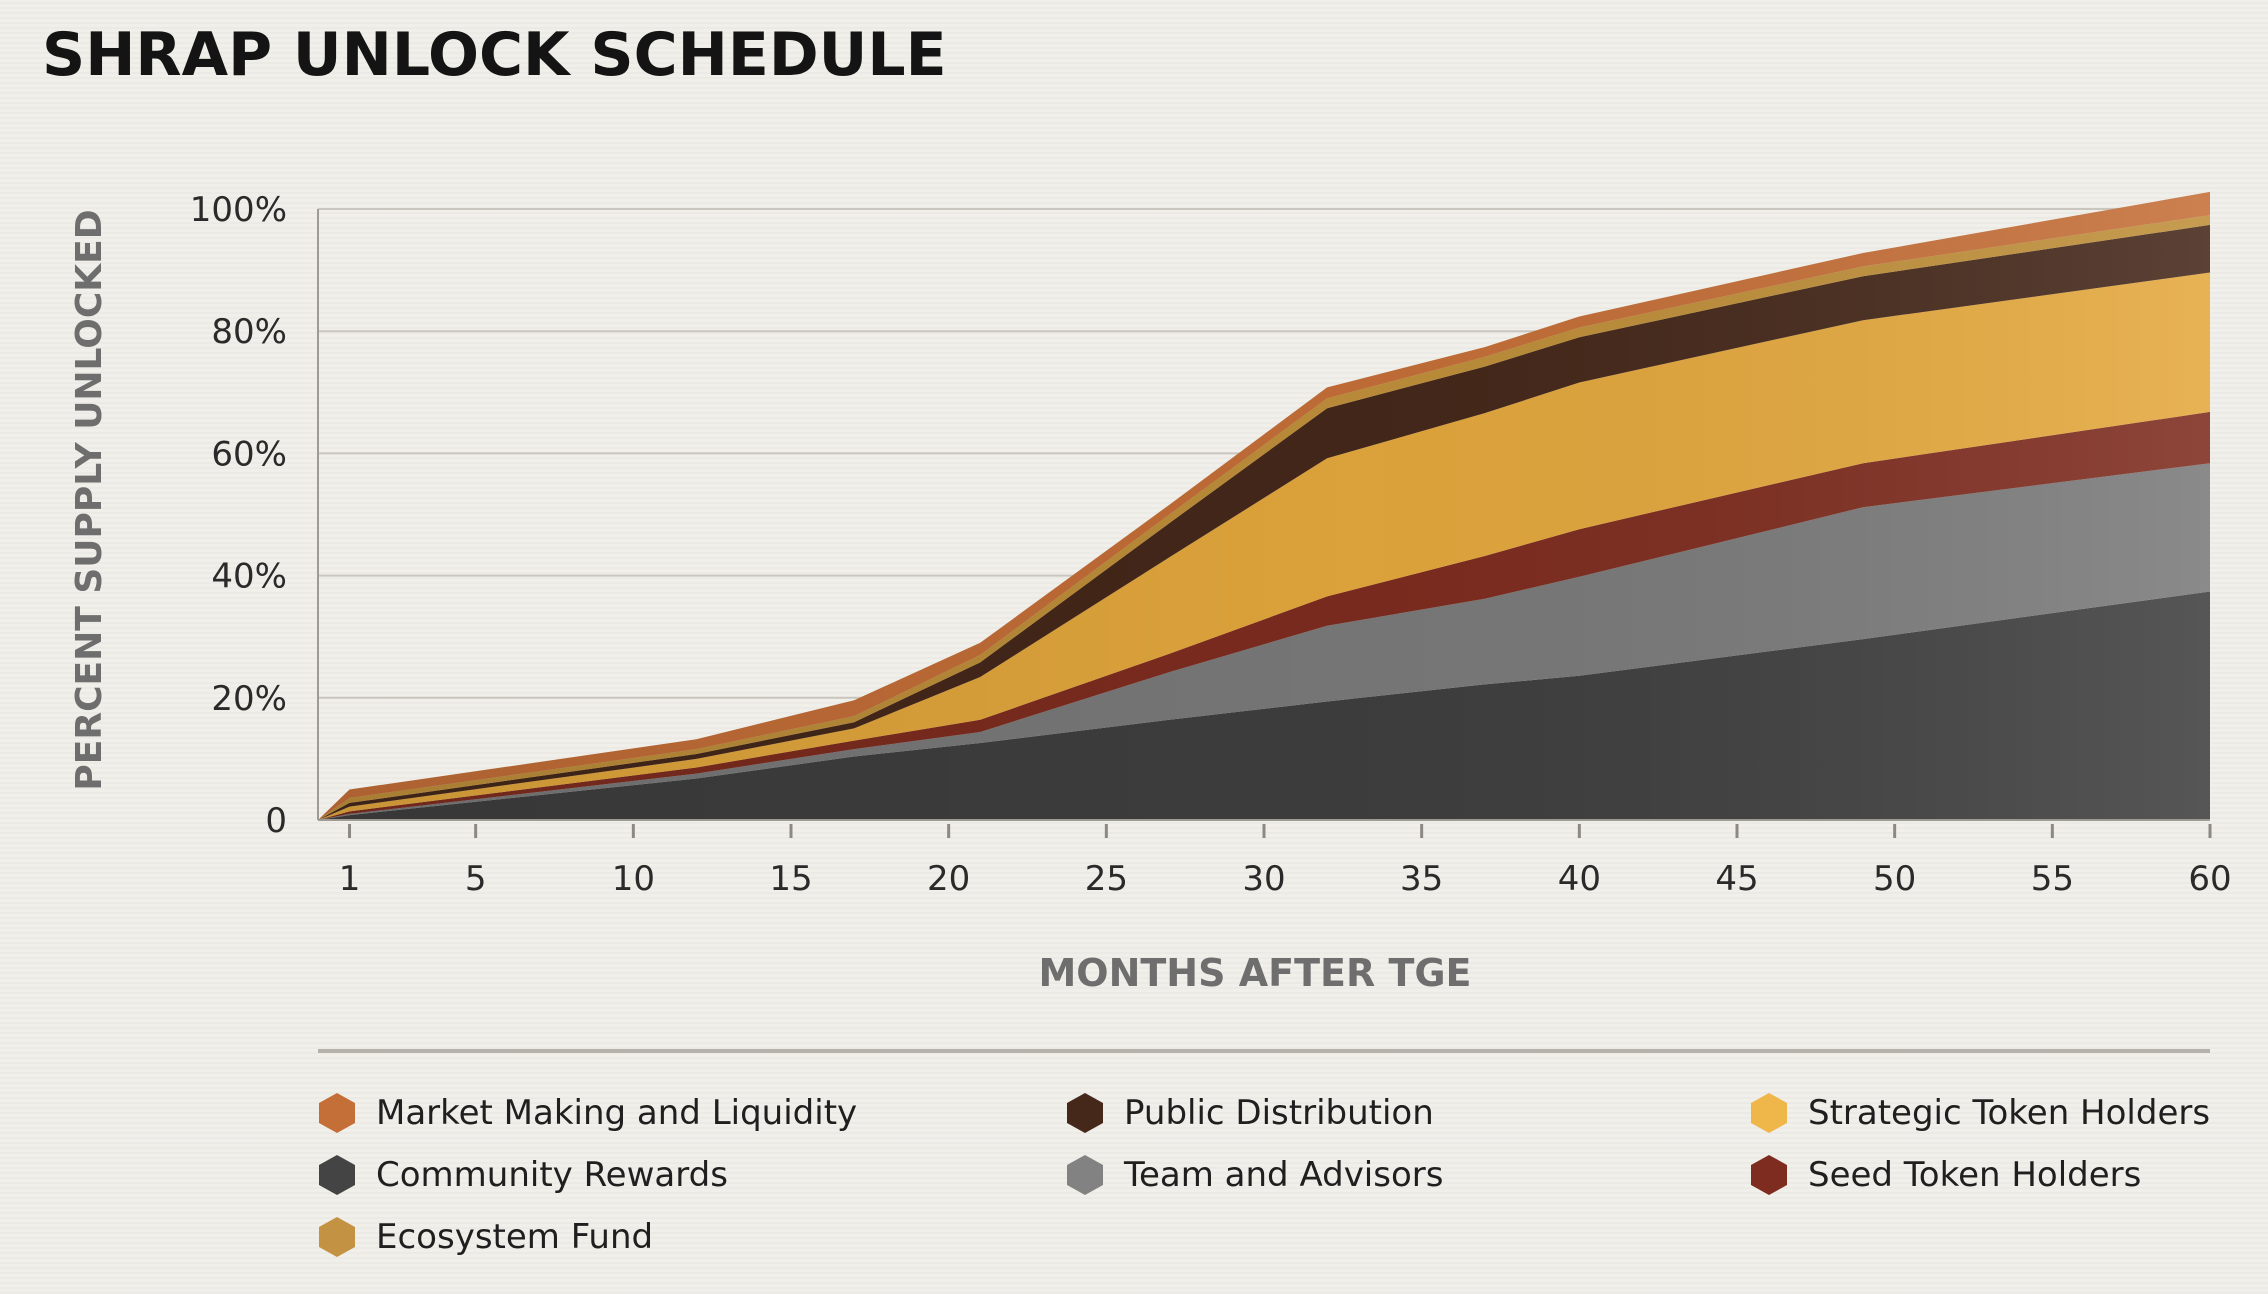 This screenshot has height=1294, width=2268. I want to click on x-tick-label: 55, so click(2052, 879).